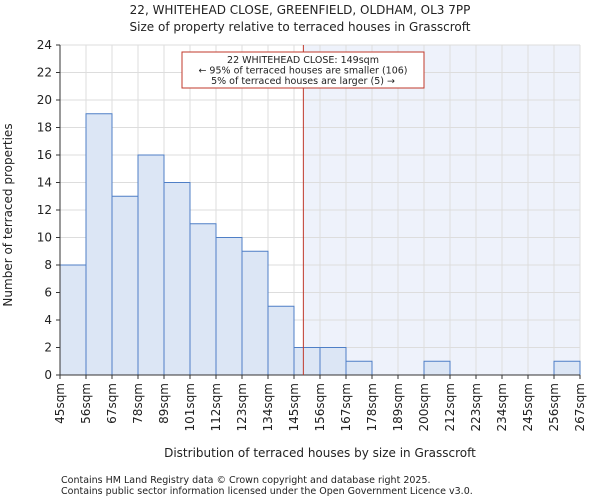  Describe the element at coordinates (48, 265) in the screenshot. I see `y-tick-label: 8` at that location.